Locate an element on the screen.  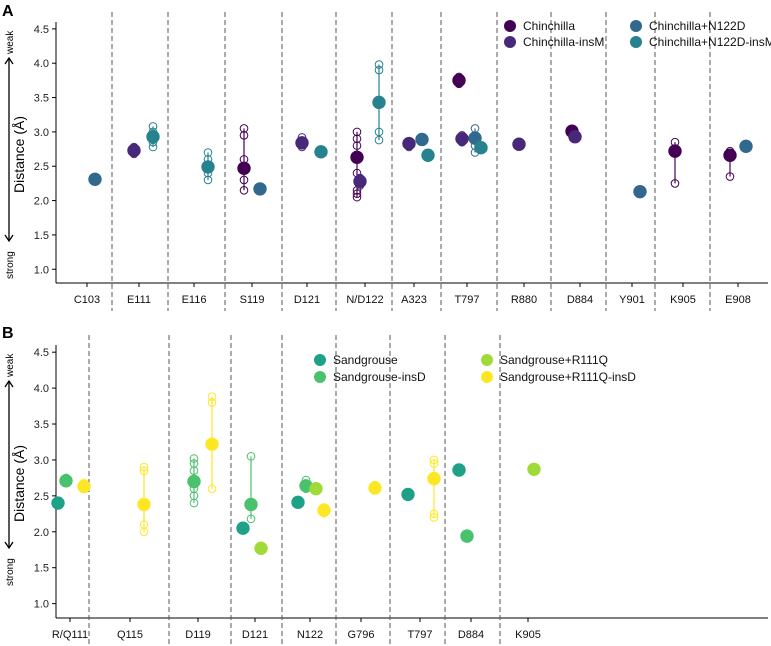
x-tick-label: E111 is located at coordinates (139, 300).